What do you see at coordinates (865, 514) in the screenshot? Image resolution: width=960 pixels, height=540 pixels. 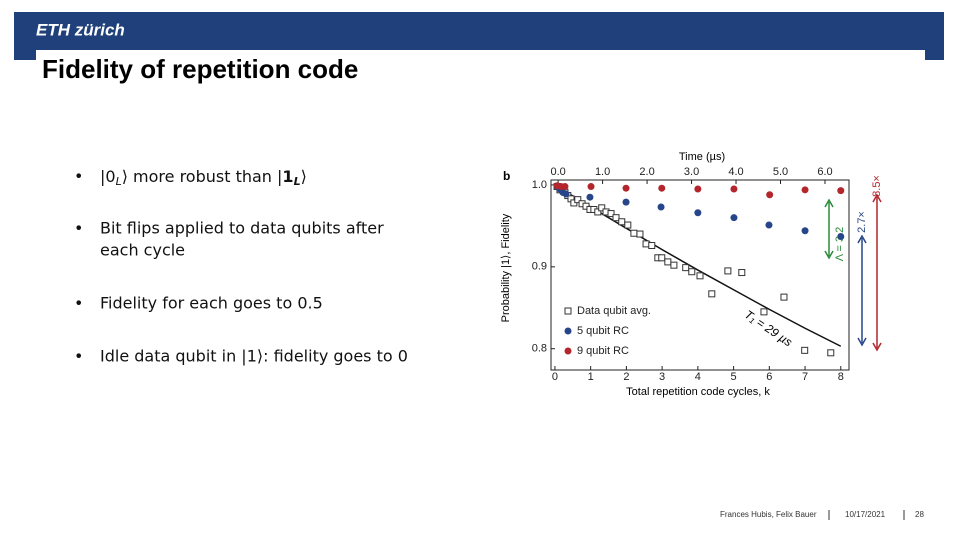 I see `footer-date: 10/17/2021` at bounding box center [865, 514].